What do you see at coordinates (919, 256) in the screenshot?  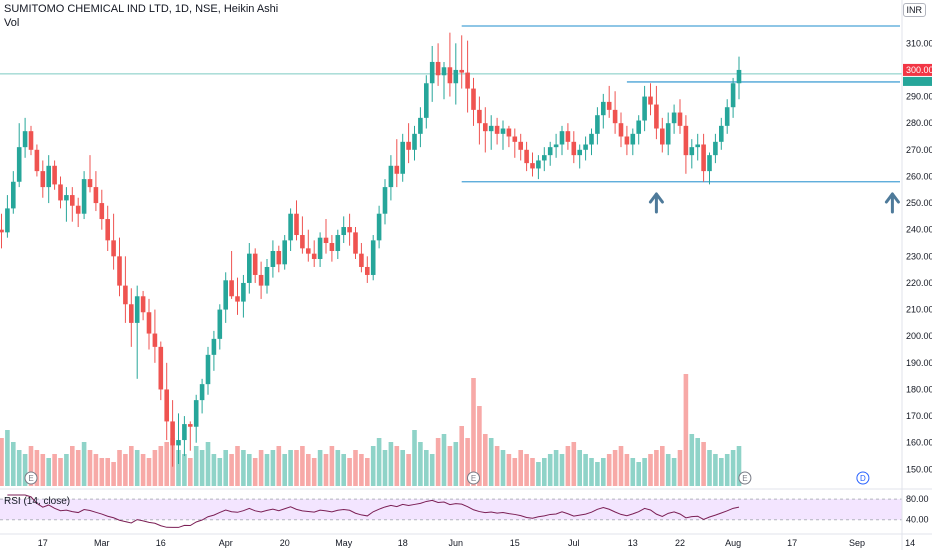 I see `y-tick-label: 230.00` at bounding box center [919, 256].